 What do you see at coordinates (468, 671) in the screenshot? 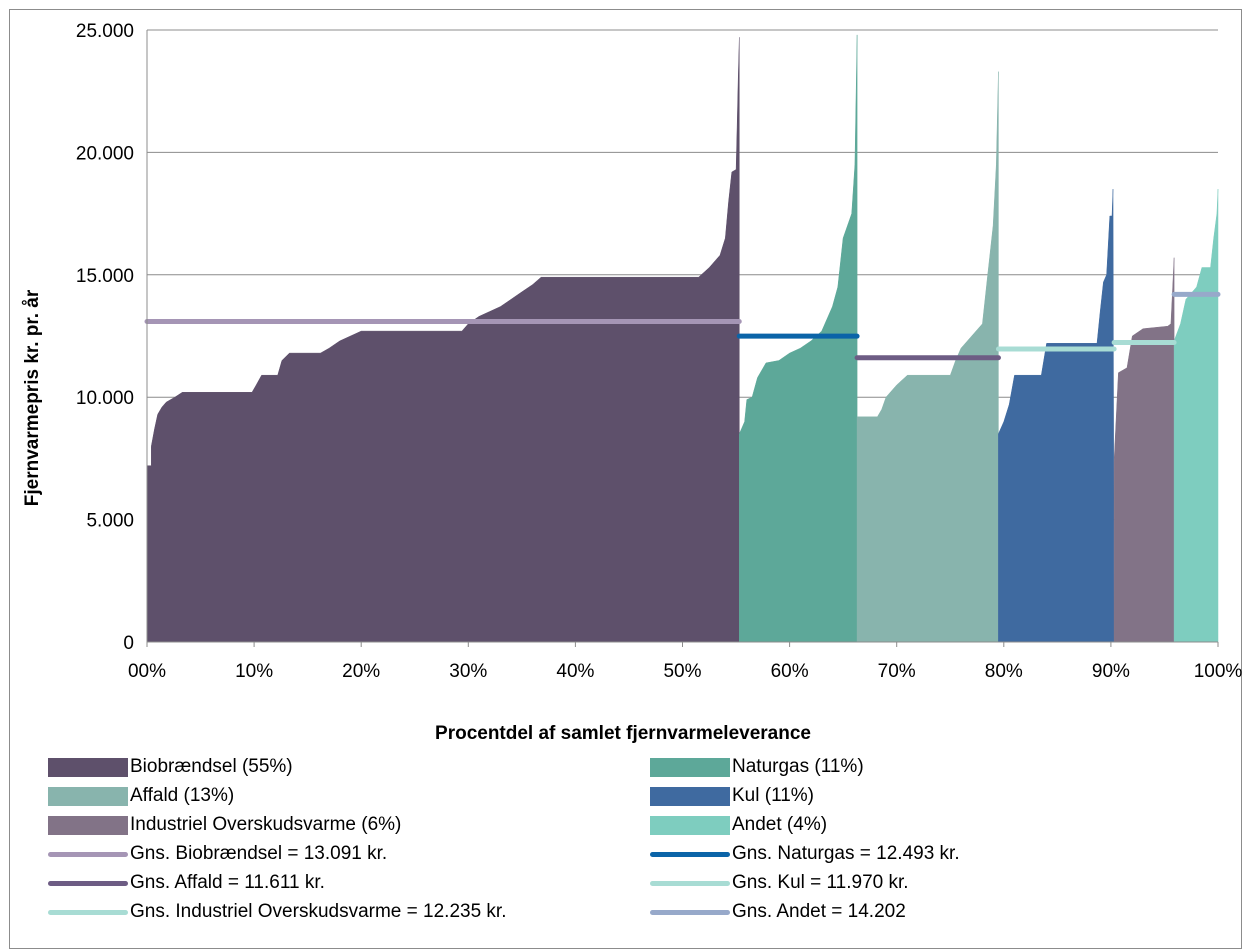
I see `x-tick-label: 30%` at bounding box center [468, 671].